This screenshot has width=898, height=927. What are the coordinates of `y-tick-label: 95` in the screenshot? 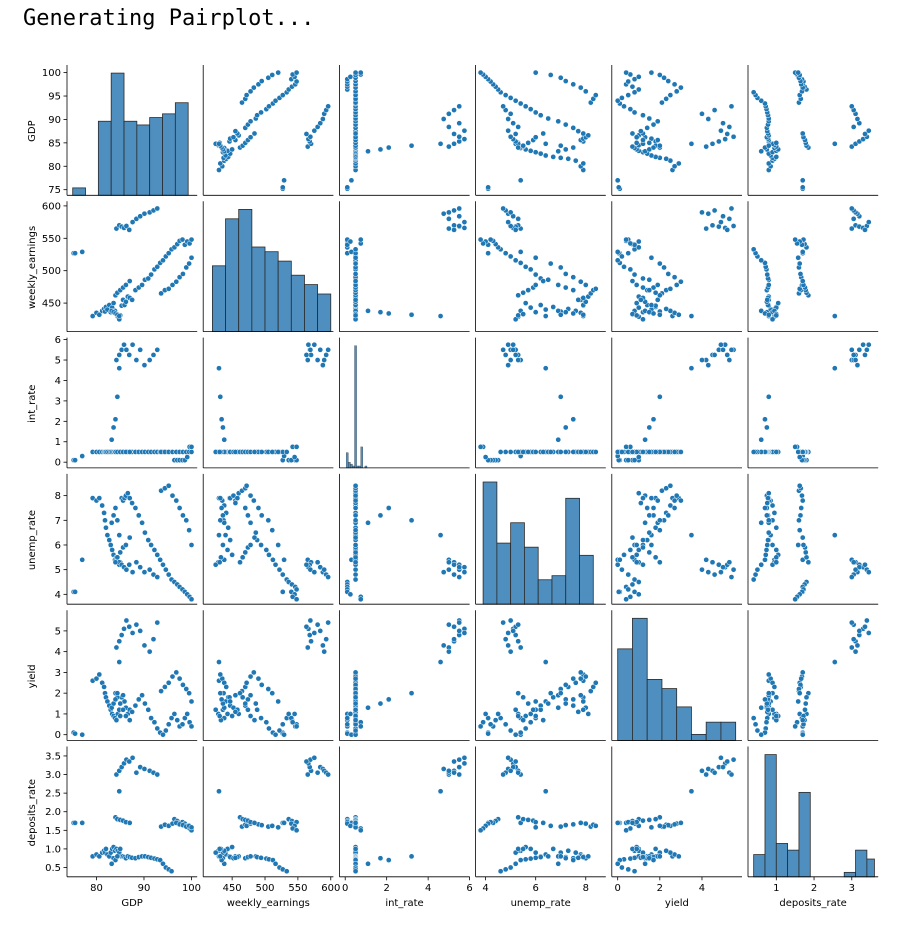 It's located at (54, 97).